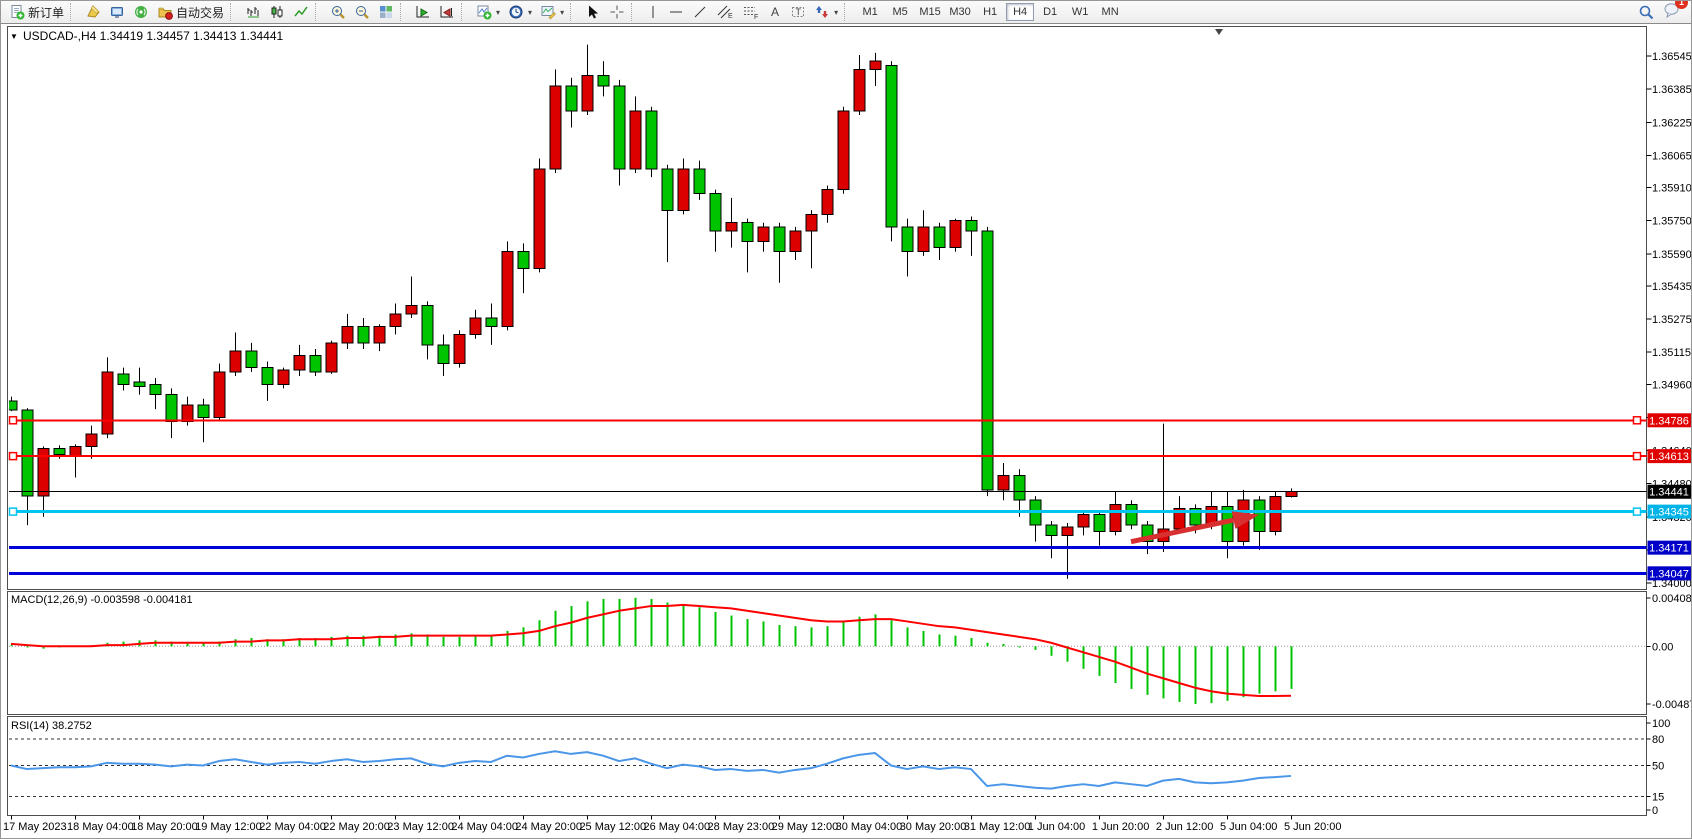  What do you see at coordinates (725, 12) in the screenshot?
I see `equidistant-channel-button: E` at bounding box center [725, 12].